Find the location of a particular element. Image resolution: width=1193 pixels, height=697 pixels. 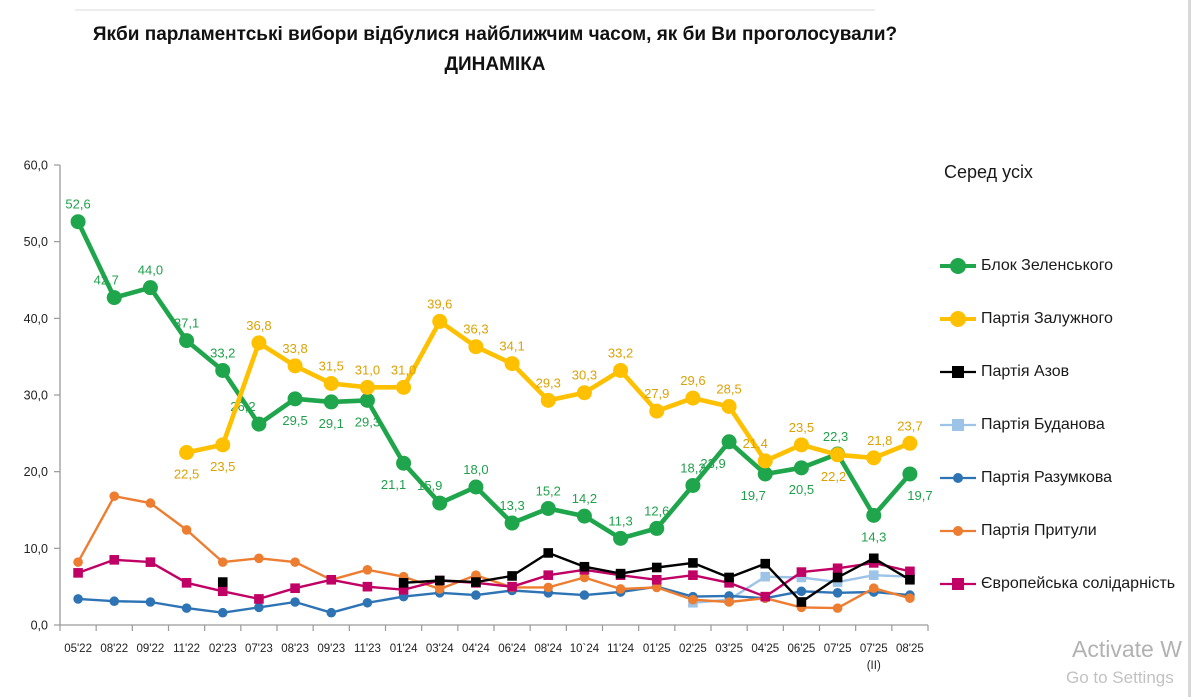

watermark-activate: Activate W is located at coordinates (1127, 649).